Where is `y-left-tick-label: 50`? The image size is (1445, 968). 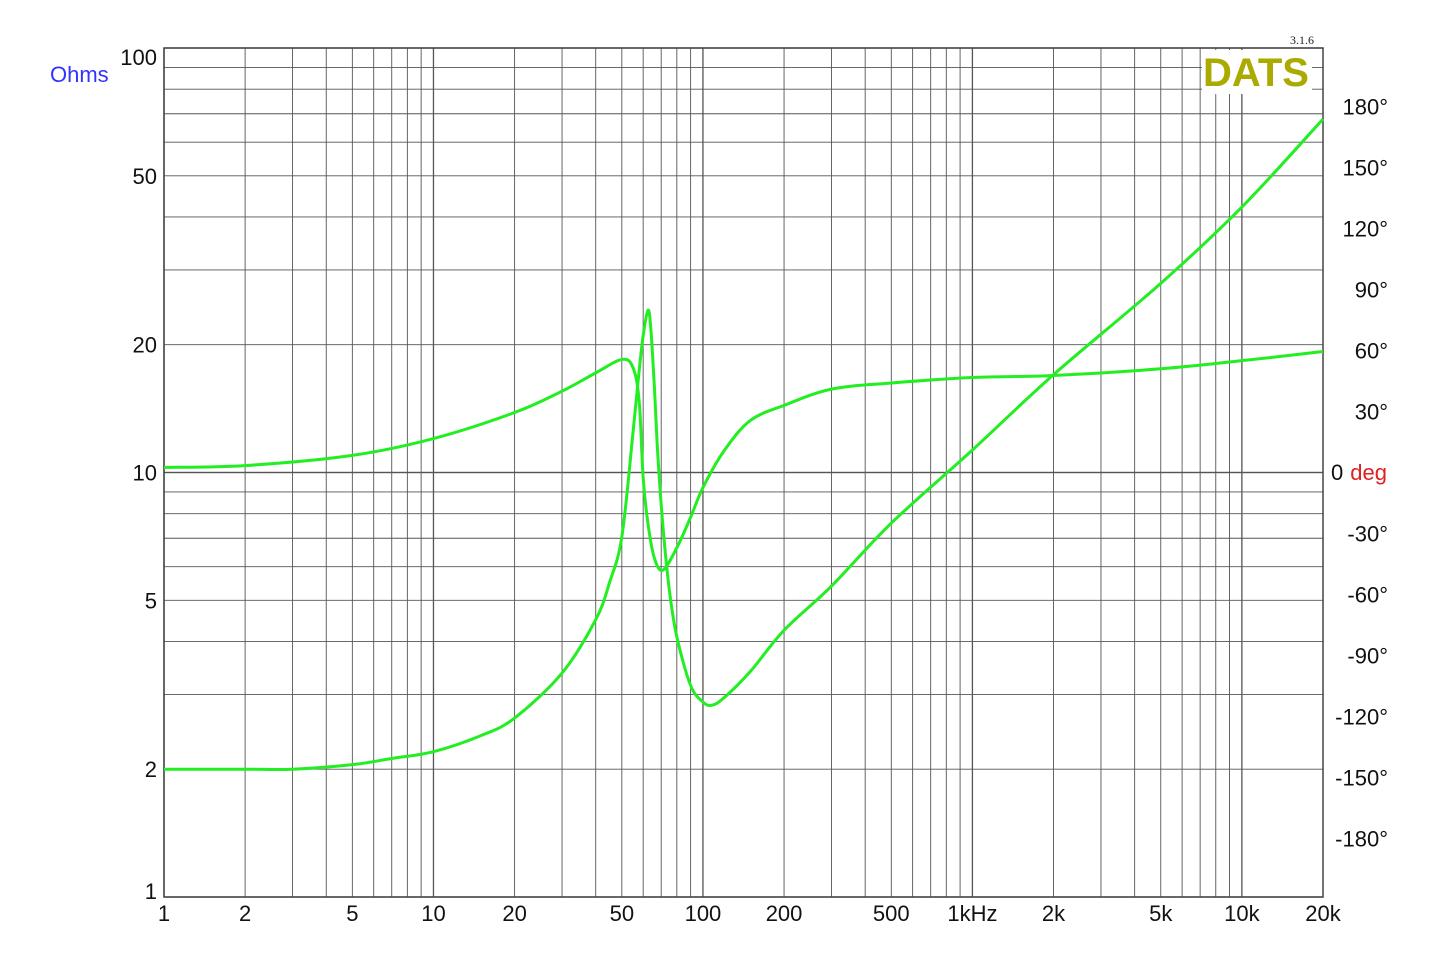 y-left-tick-label: 50 is located at coordinates (145, 176).